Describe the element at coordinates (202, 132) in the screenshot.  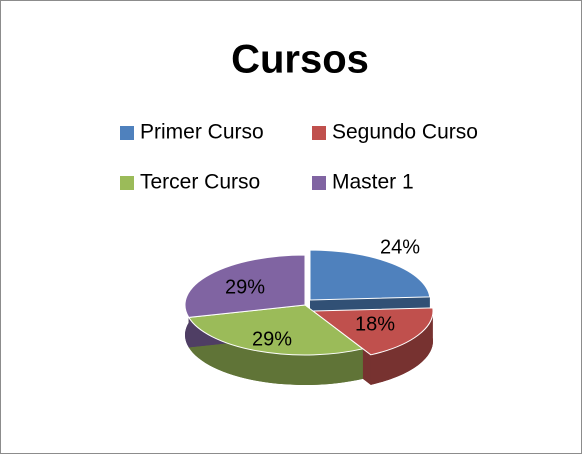
I see `legend-label: Primer Curso` at that location.